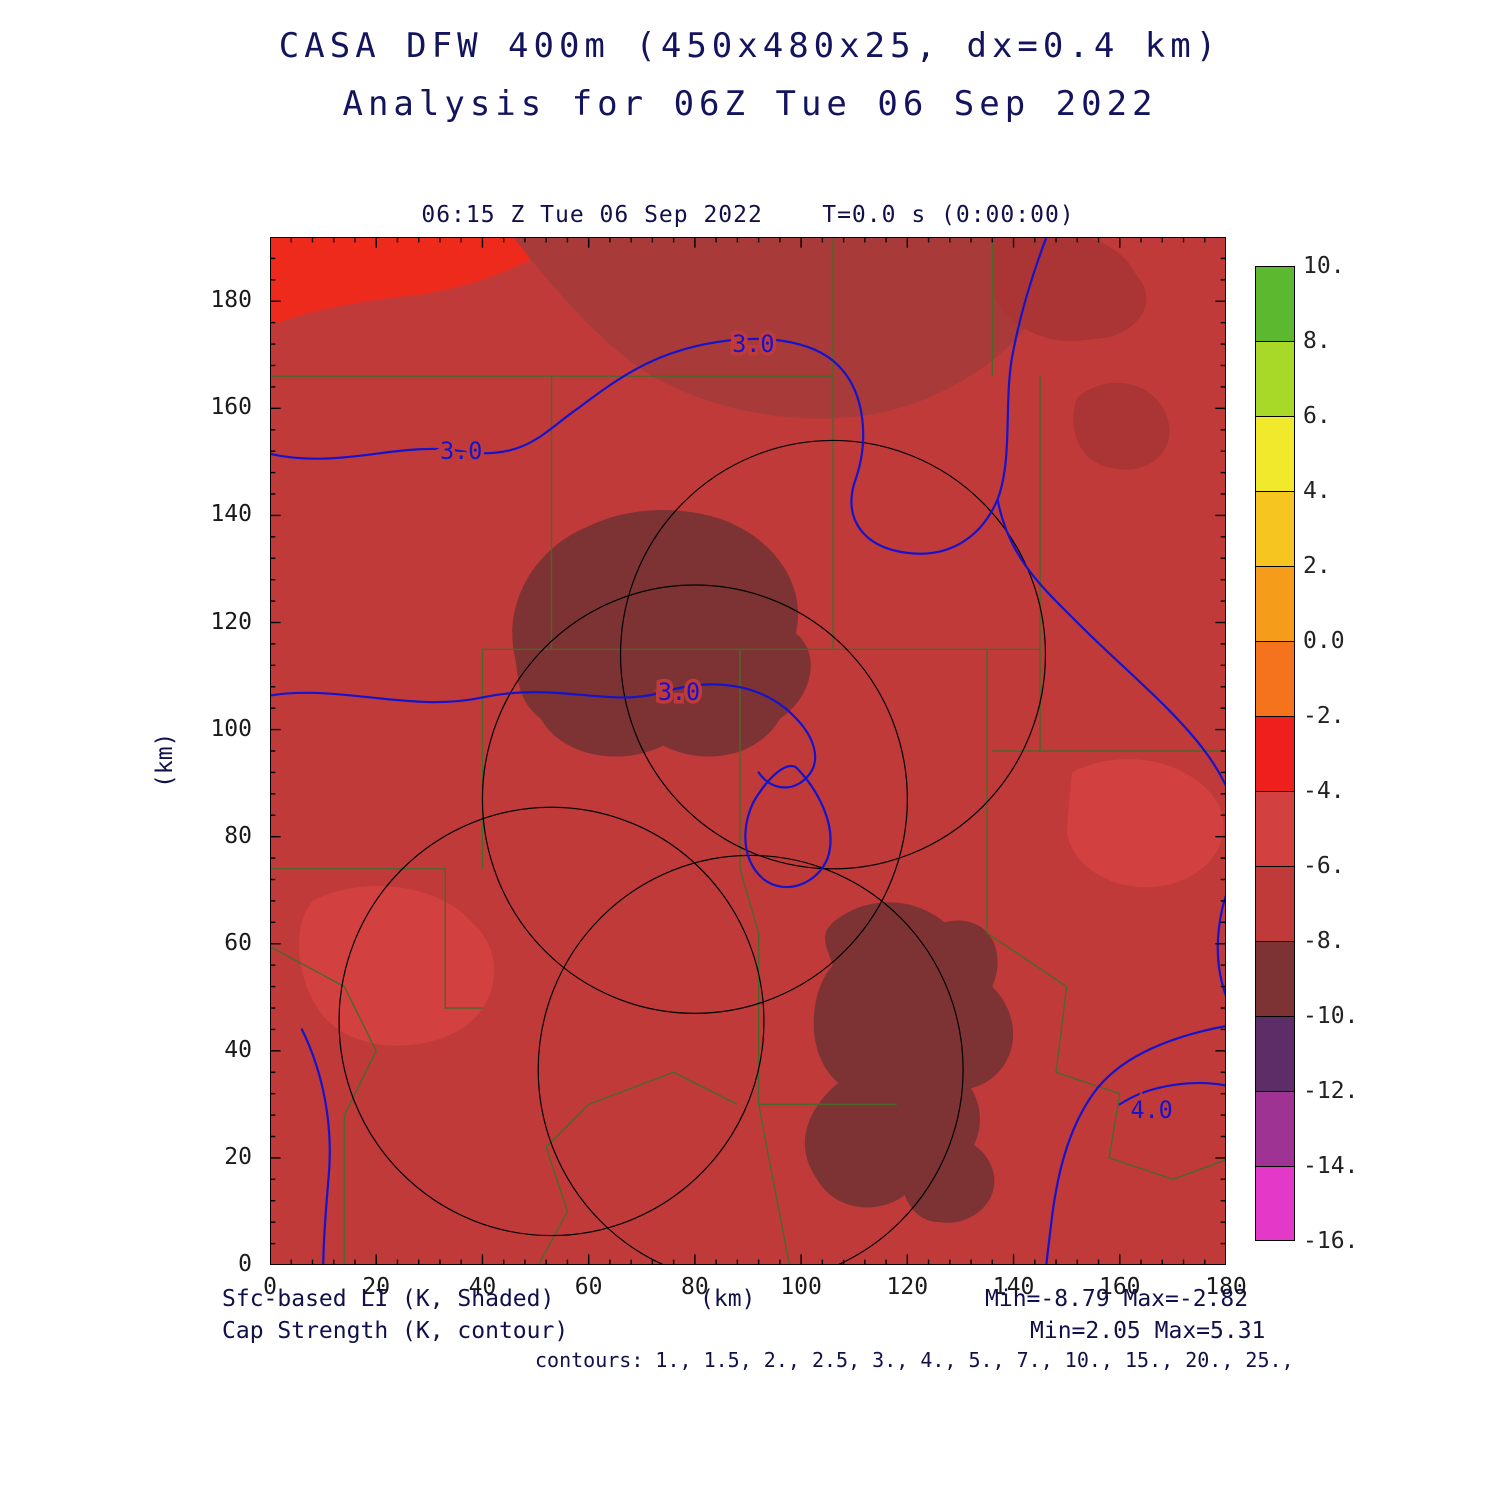 Image resolution: width=1500 pixels, height=1500 pixels. Describe the element at coordinates (750, 104) in the screenshot. I see `page-subtitle: Analysis for 06Z Tue 06 Sep 2022` at that location.